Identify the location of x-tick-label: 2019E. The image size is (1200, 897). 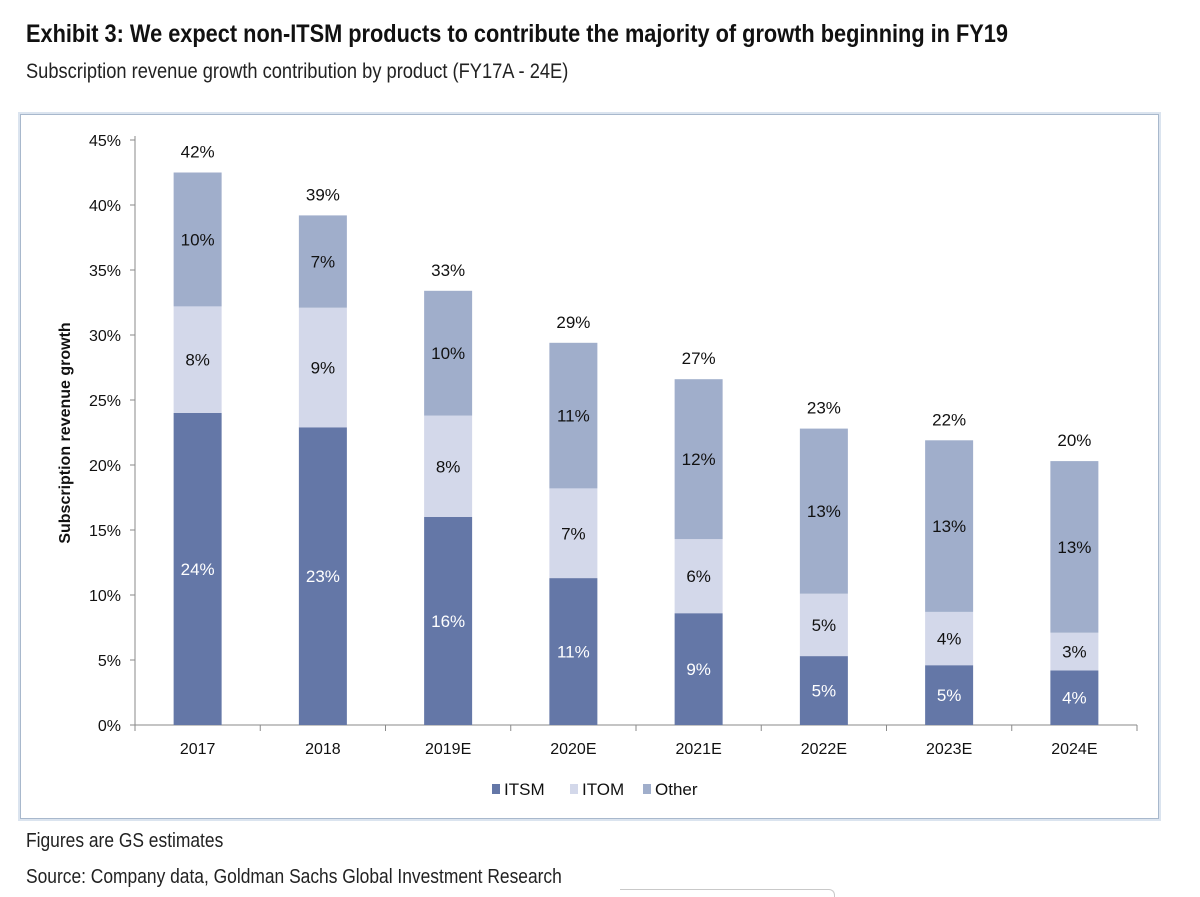
(448, 749).